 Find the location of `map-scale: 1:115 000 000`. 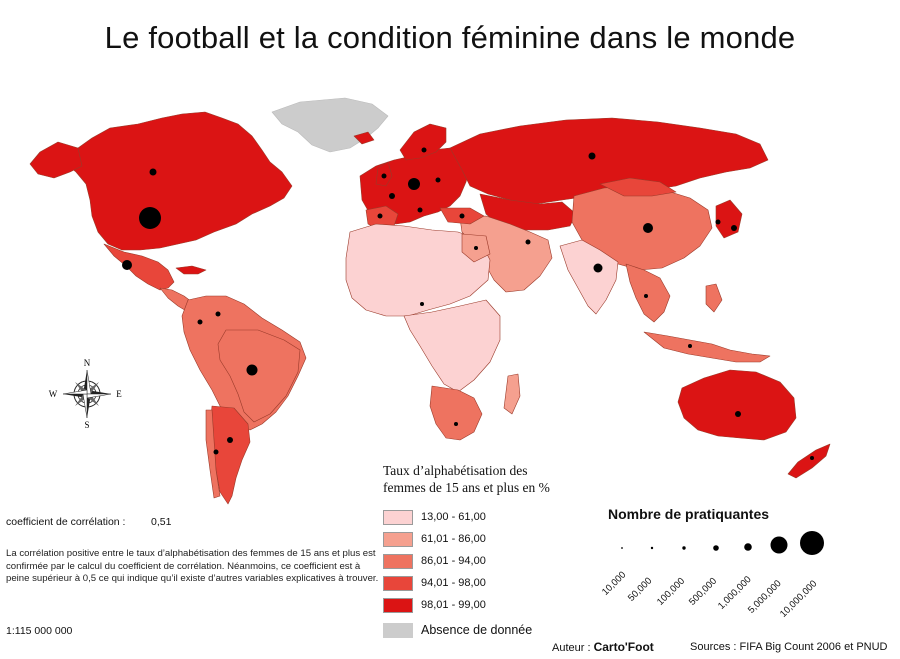

map-scale: 1:115 000 000 is located at coordinates (39, 631).